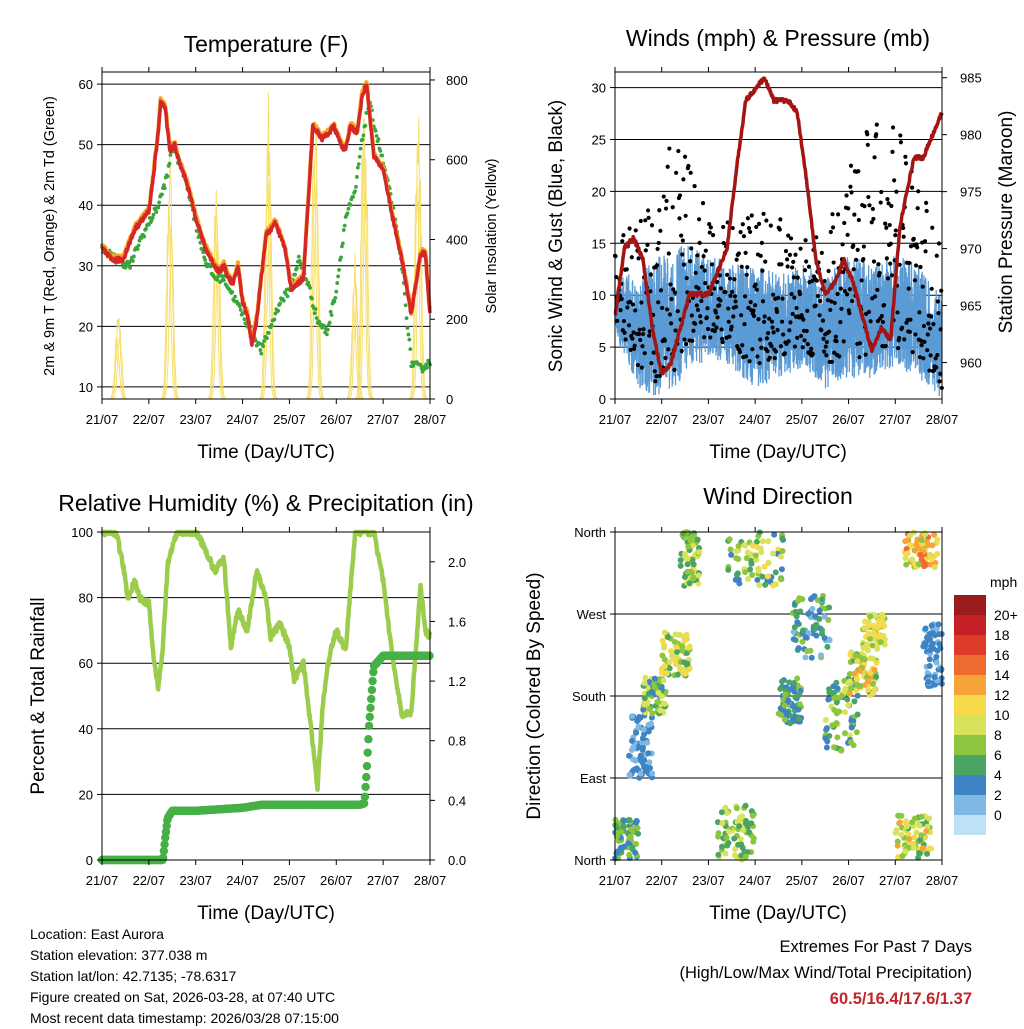 The image size is (1024, 1029). I want to click on solar-insolation-trace, so click(316, 289).